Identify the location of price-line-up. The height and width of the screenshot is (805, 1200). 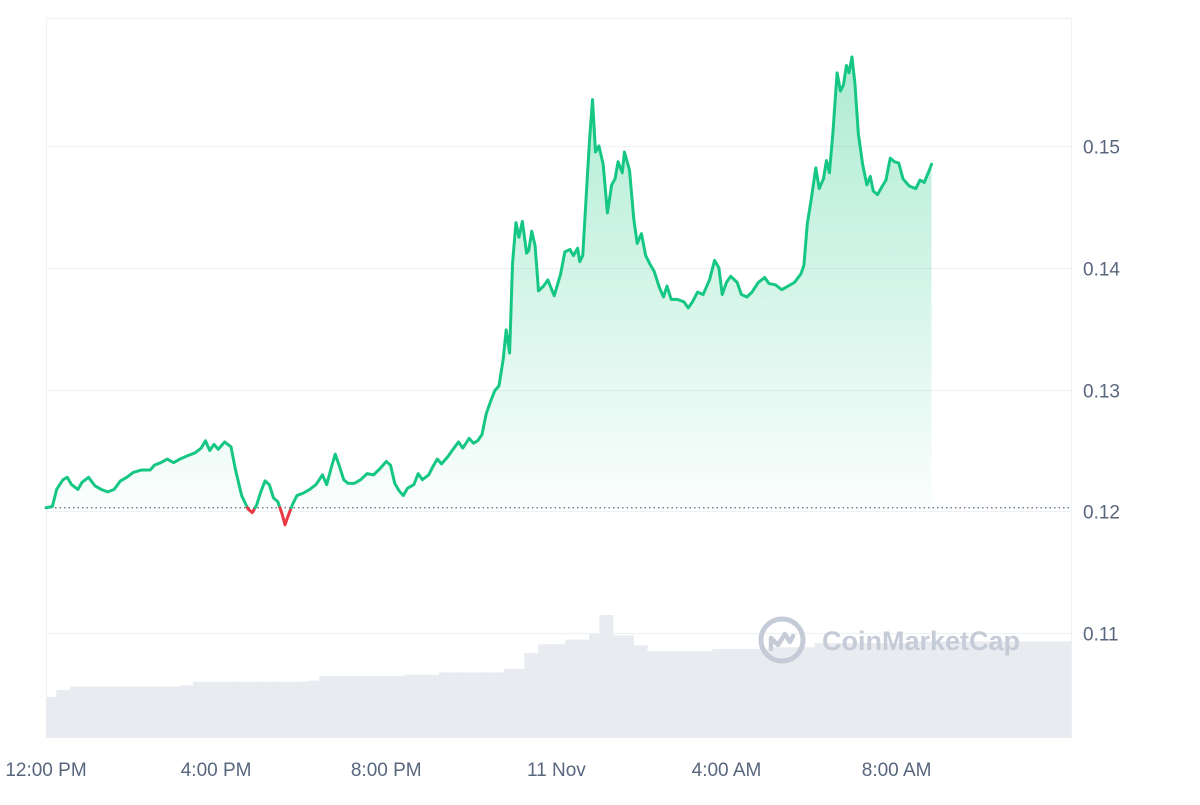
(267, 494).